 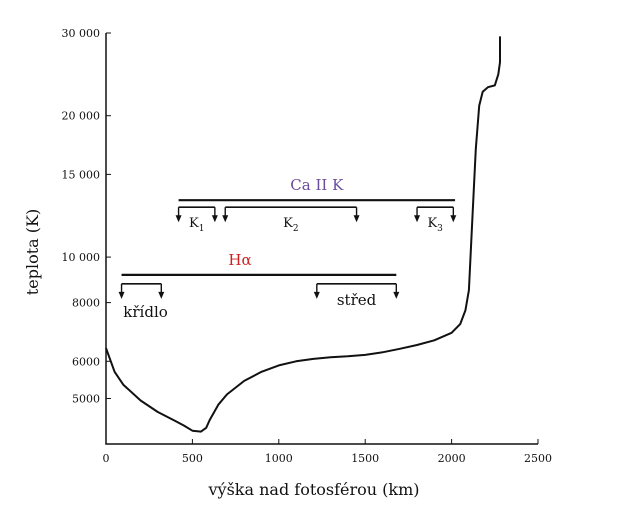 What do you see at coordinates (196, 225) in the screenshot?
I see `k-segment-label: K1` at bounding box center [196, 225].